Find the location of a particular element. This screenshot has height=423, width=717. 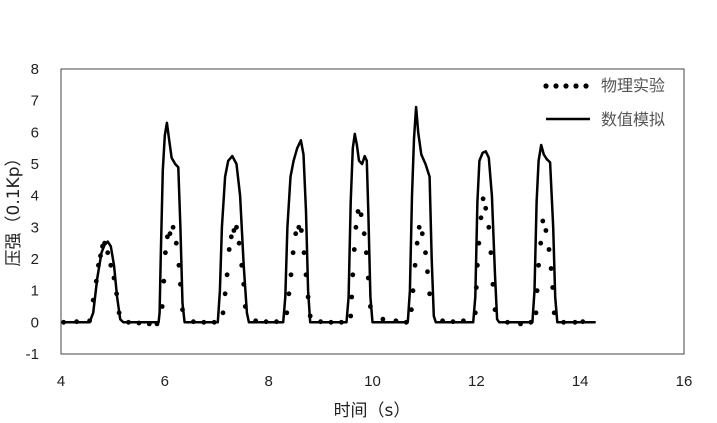

x-tick-label: 14 is located at coordinates (580, 381).